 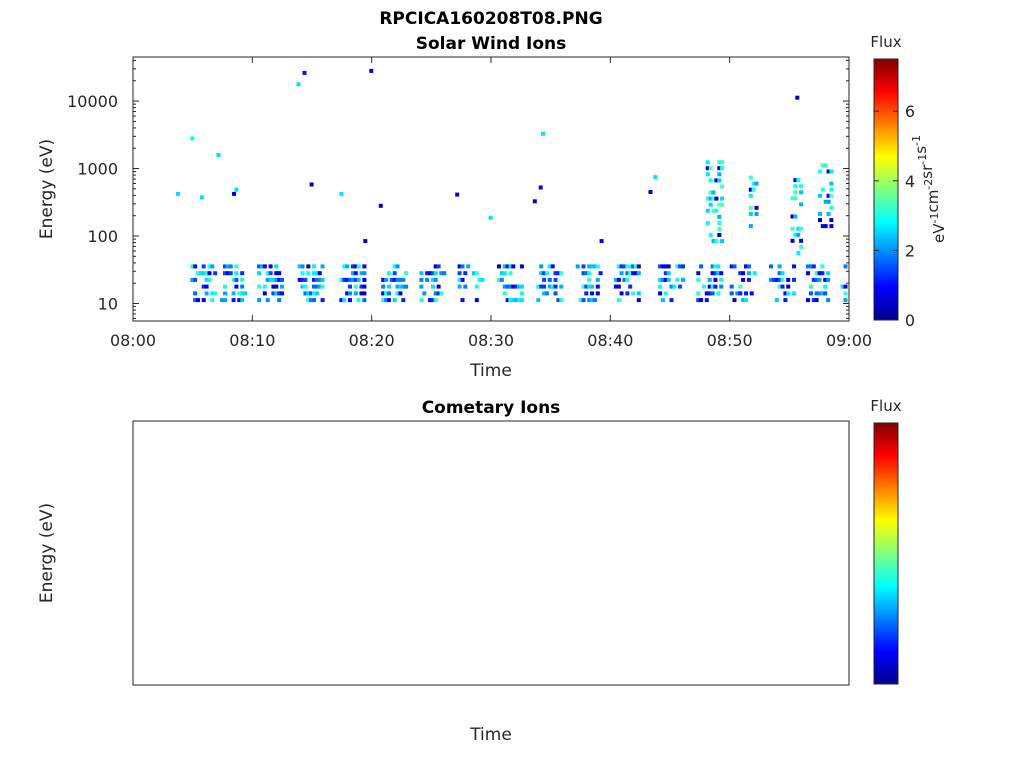 I want to click on x-tick-label: 09:00, so click(x=849, y=340).